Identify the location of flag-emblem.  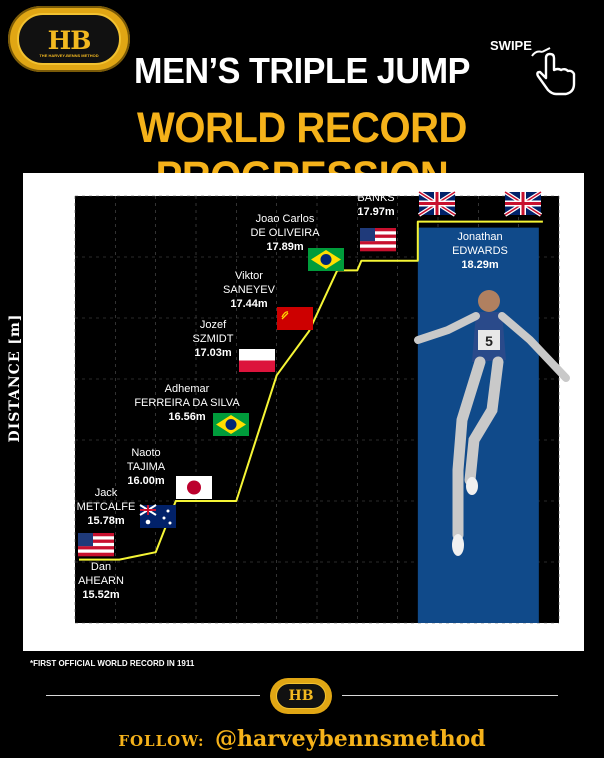
(285, 315).